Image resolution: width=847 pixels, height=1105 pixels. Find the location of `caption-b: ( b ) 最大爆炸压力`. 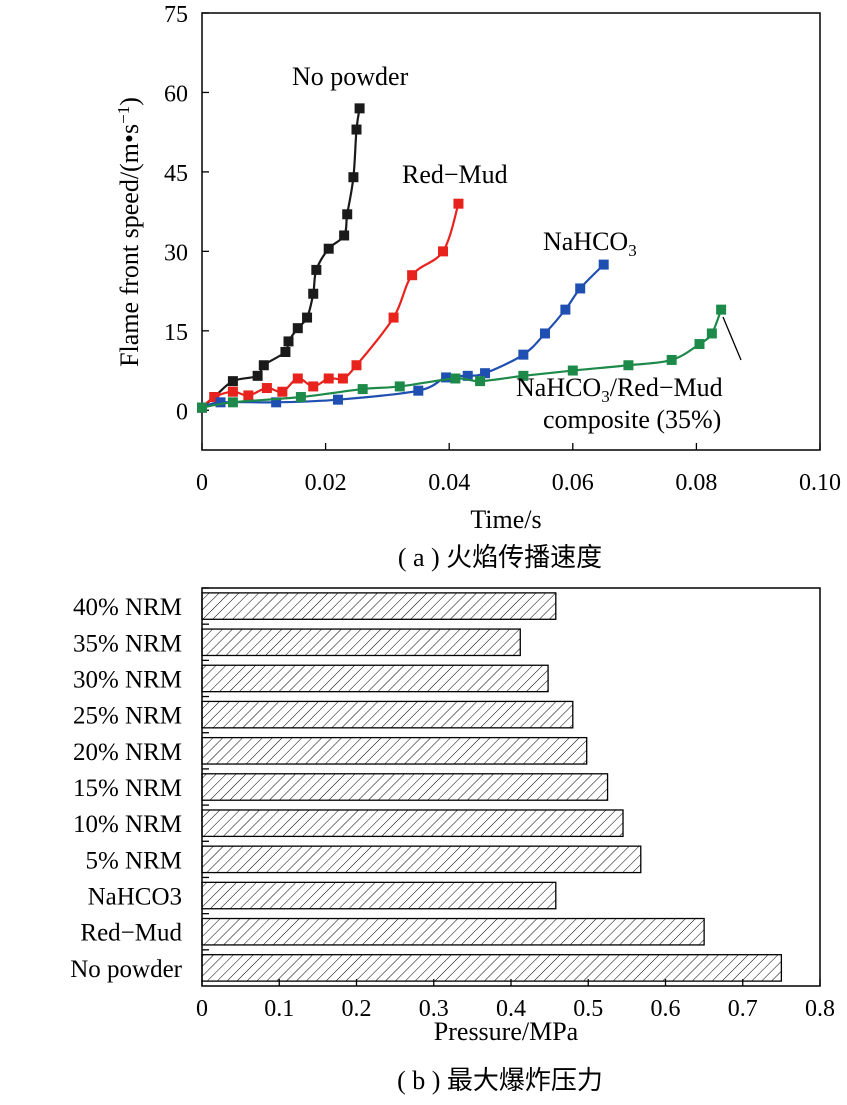

caption-b: ( b ) 最大爆炸压力 is located at coordinates (500, 1080).